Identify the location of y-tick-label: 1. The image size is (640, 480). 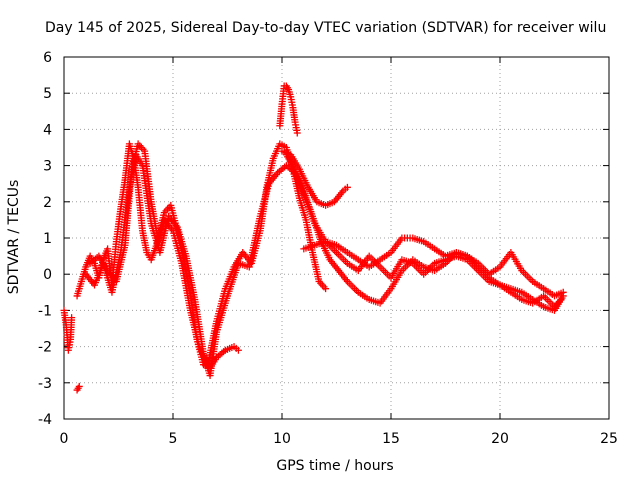
(47, 239).